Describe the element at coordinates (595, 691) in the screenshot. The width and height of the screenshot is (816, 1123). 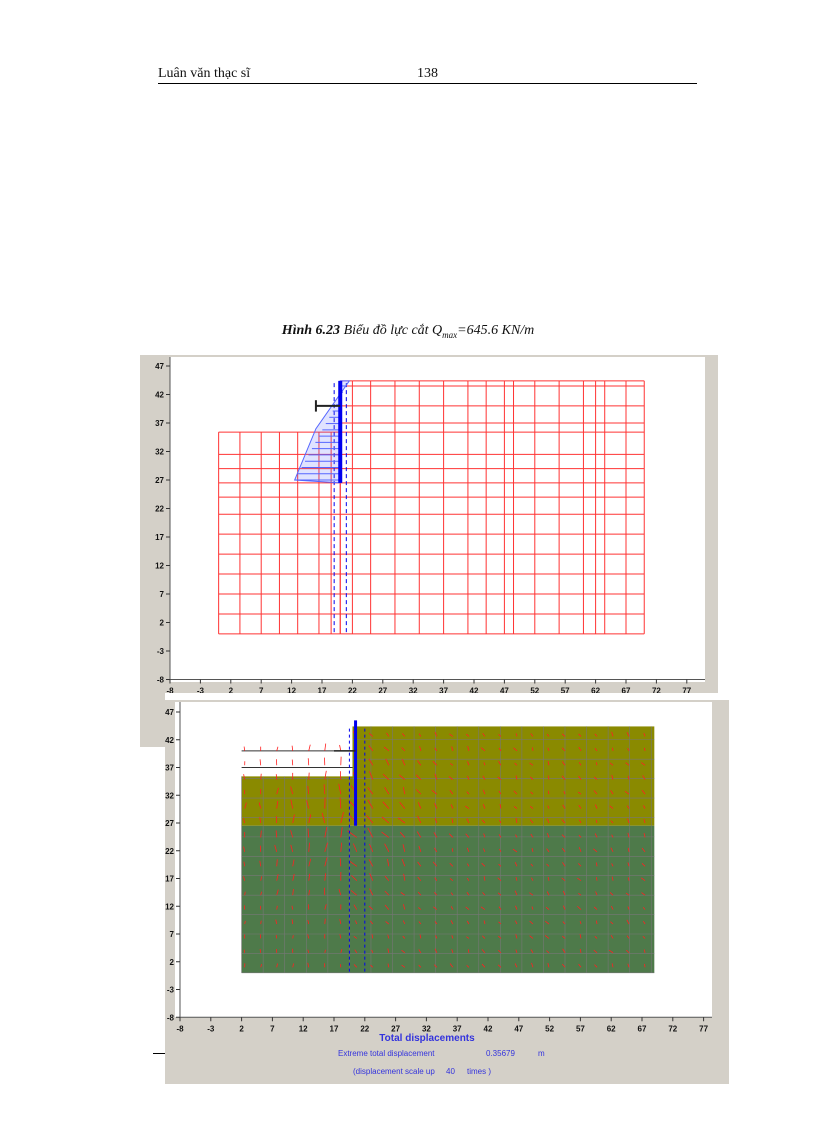
I see `x-tick-label: 62` at that location.